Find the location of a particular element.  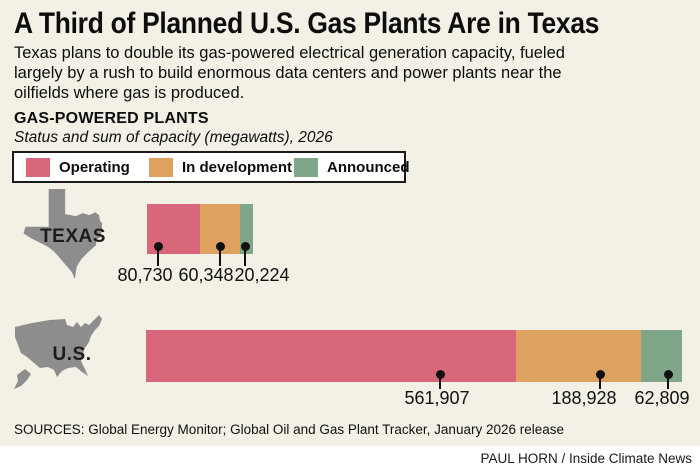

bar-segment-us-operating is located at coordinates (331, 356).